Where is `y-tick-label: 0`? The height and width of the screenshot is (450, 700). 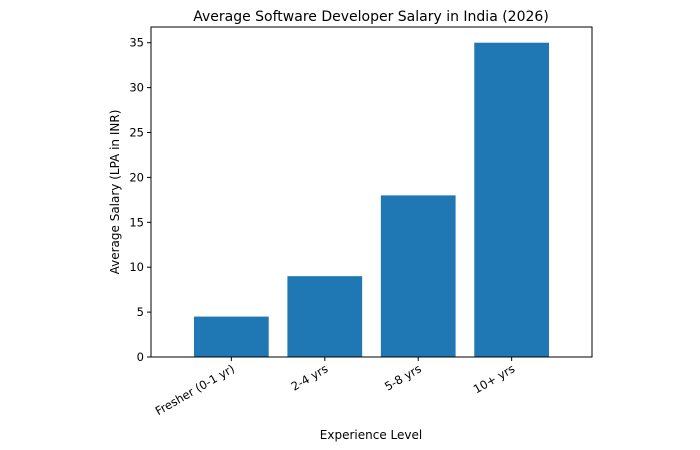 y-tick-label: 0 is located at coordinates (140, 357).